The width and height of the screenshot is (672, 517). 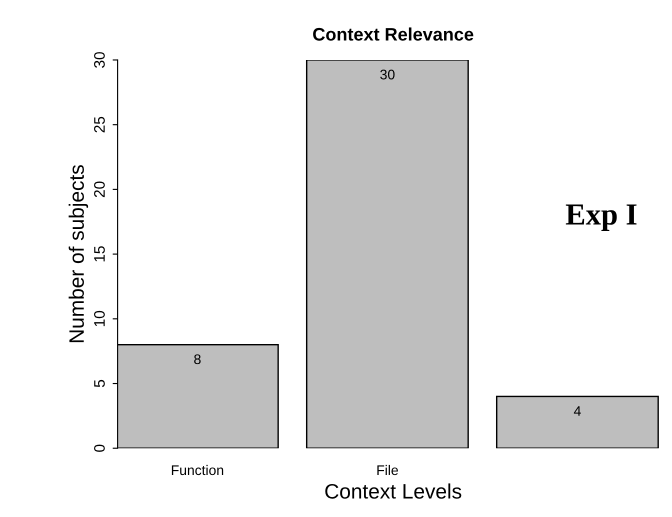 I want to click on x-axis-title: Context Levels, so click(x=393, y=491).